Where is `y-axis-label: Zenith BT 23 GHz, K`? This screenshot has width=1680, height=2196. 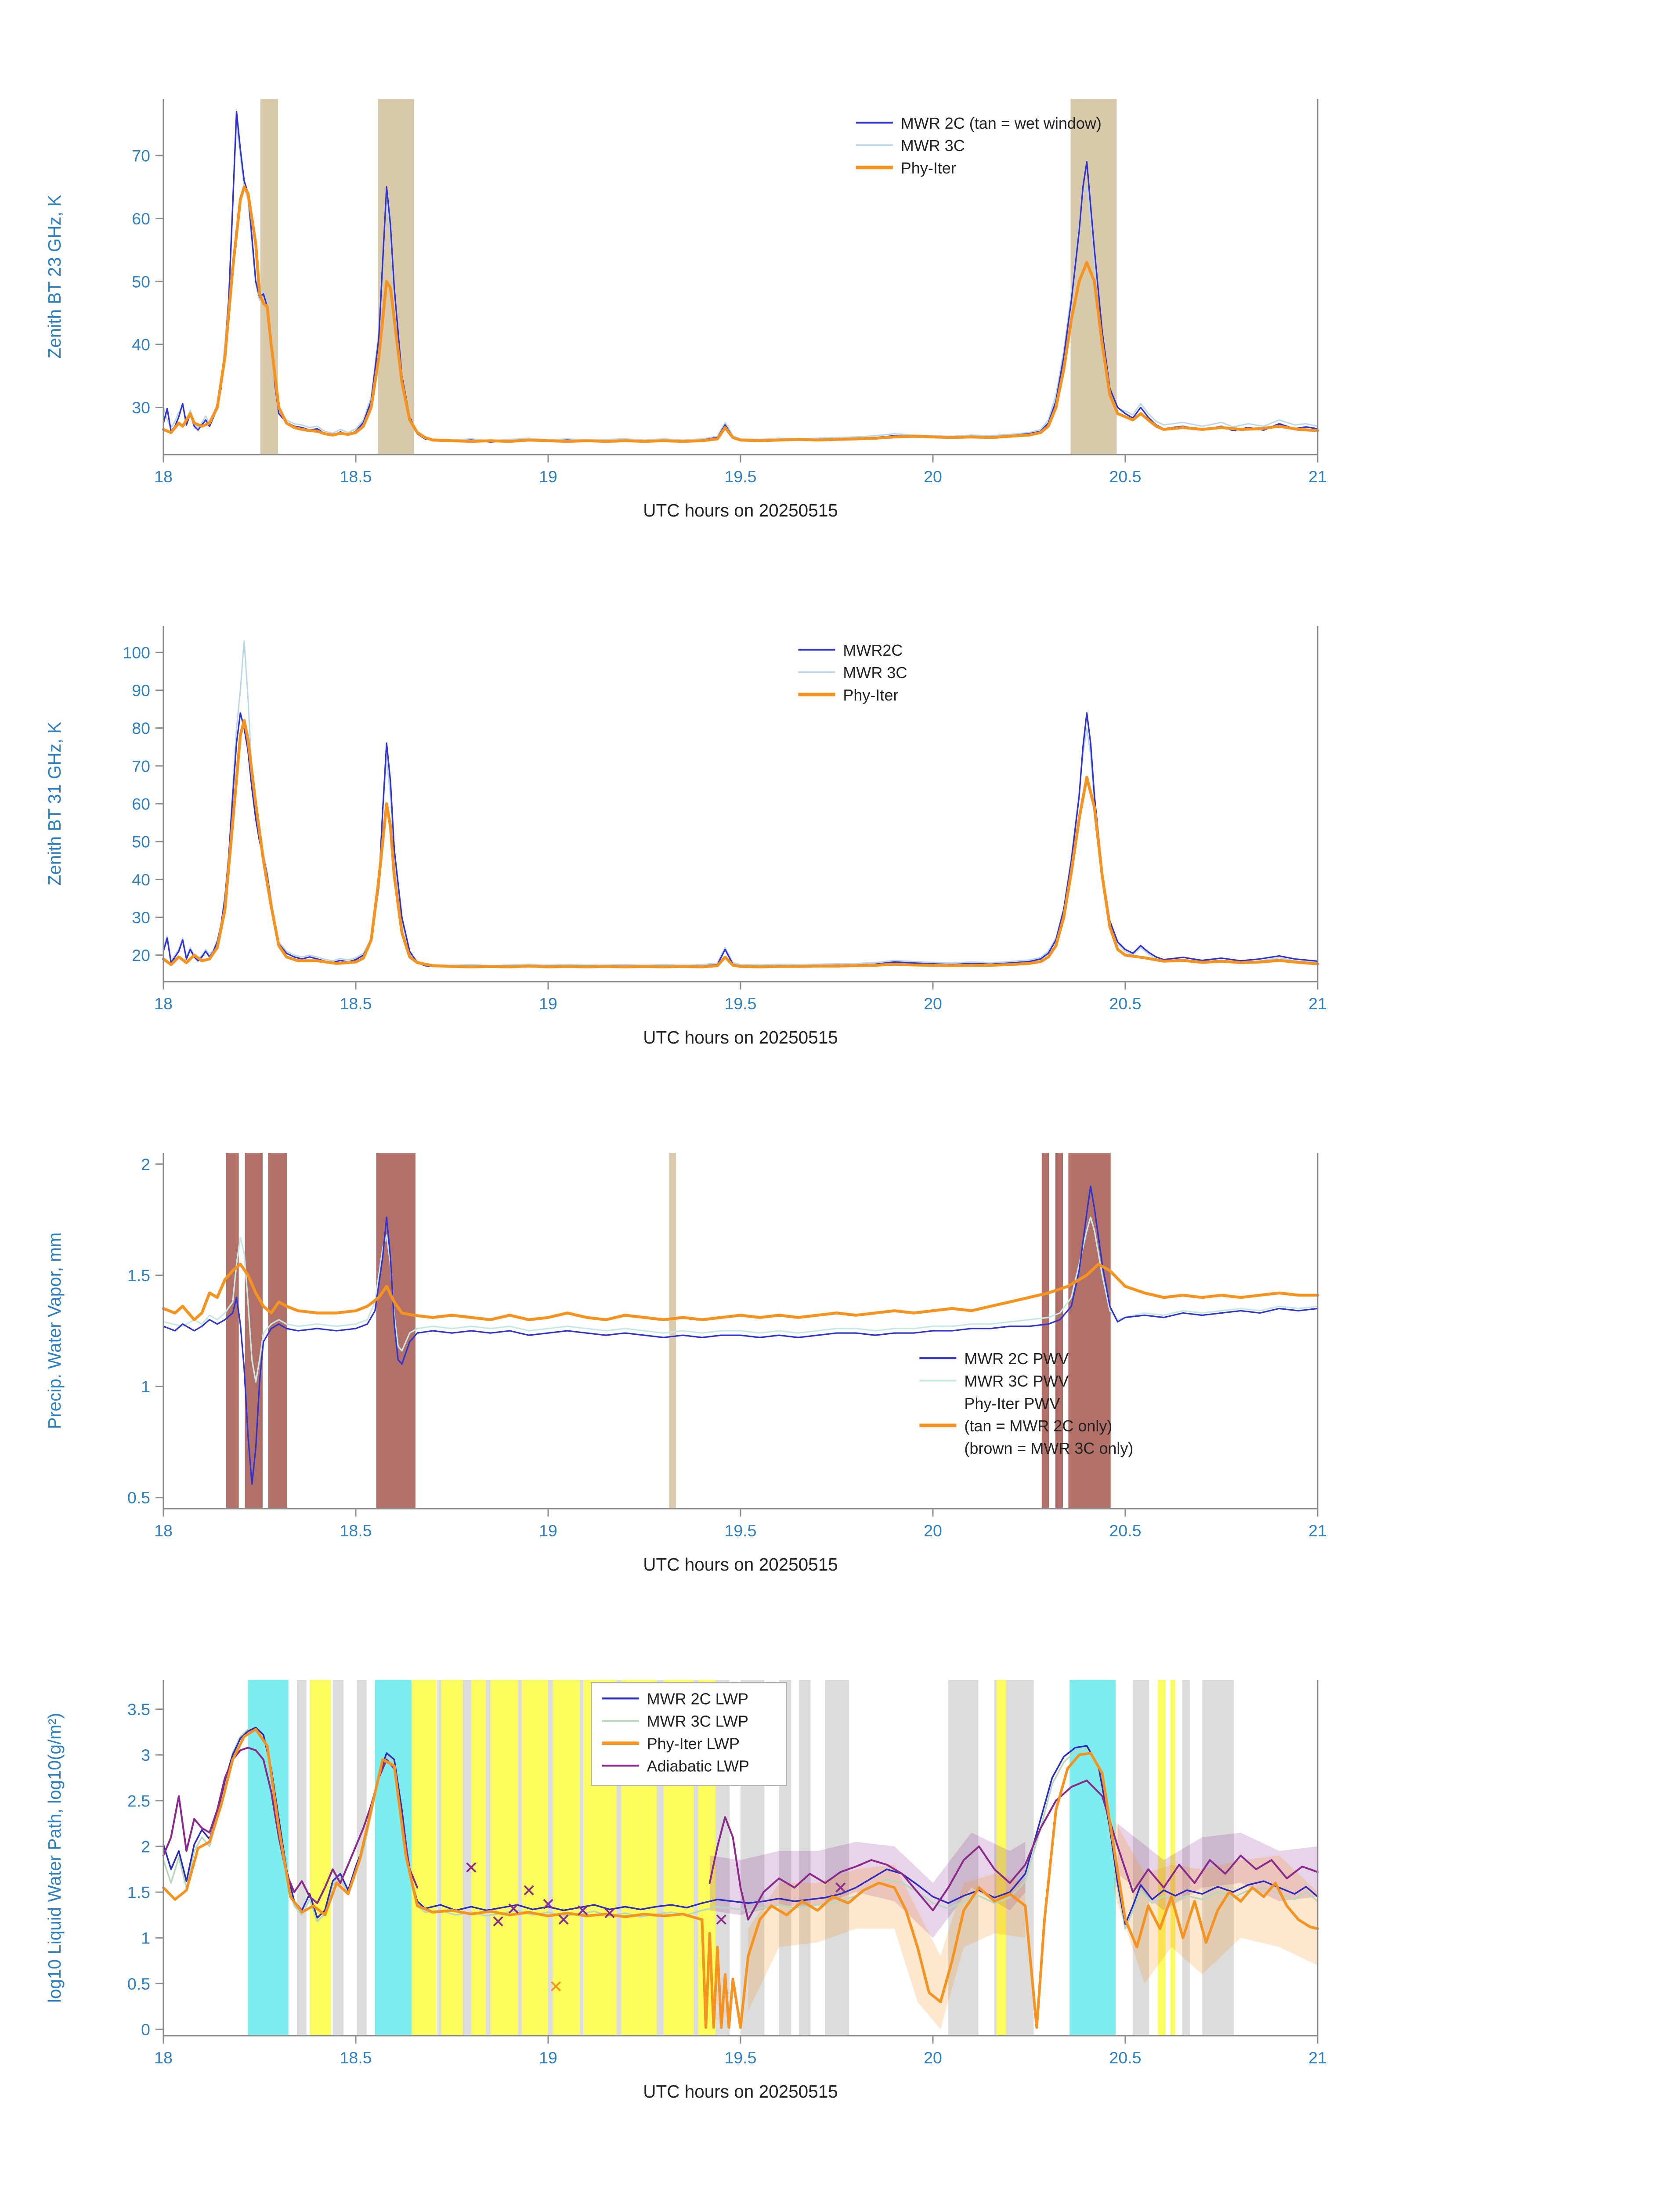 y-axis-label: Zenith BT 23 GHz, K is located at coordinates (54, 277).